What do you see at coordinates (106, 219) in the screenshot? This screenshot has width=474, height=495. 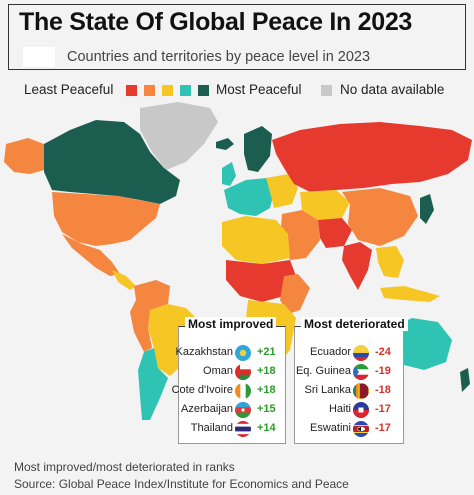 I see `region-usa` at bounding box center [106, 219].